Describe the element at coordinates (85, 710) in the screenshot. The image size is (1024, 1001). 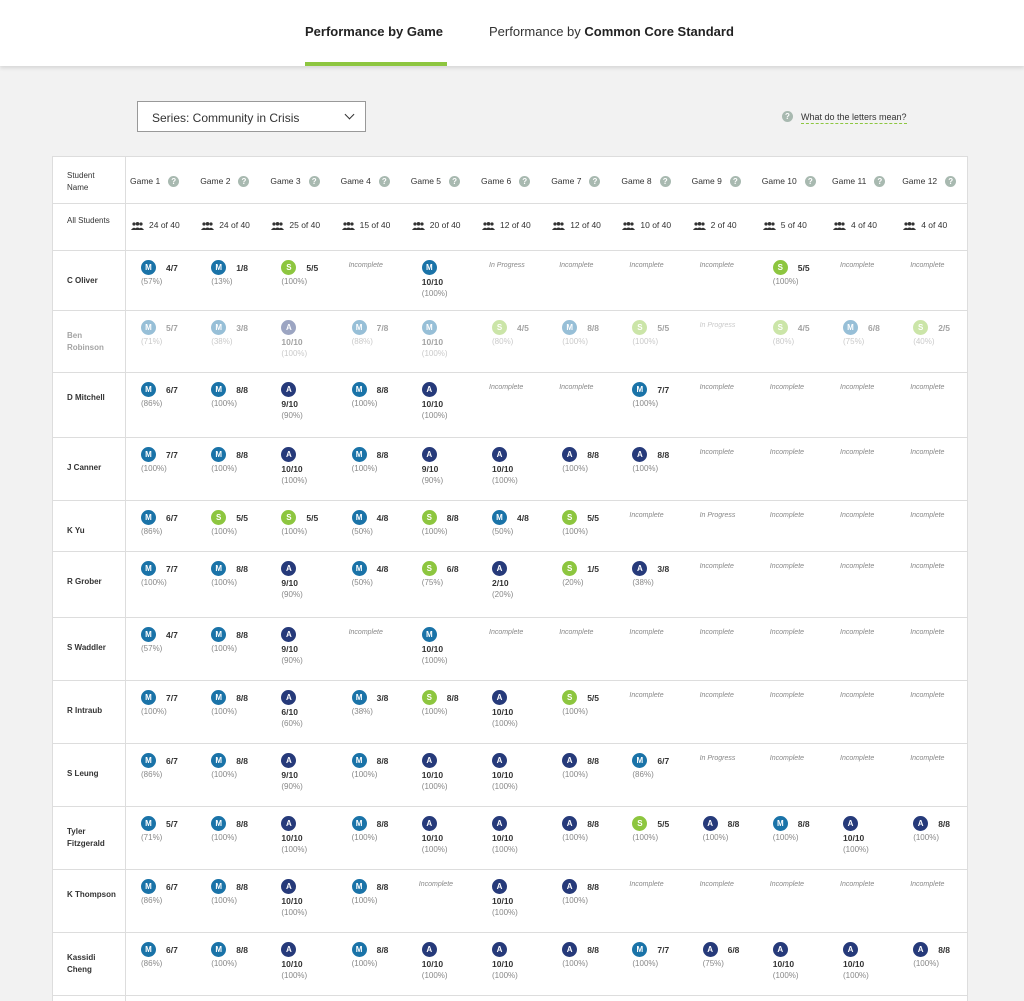
I see `student-name: R Intraub` at that location.